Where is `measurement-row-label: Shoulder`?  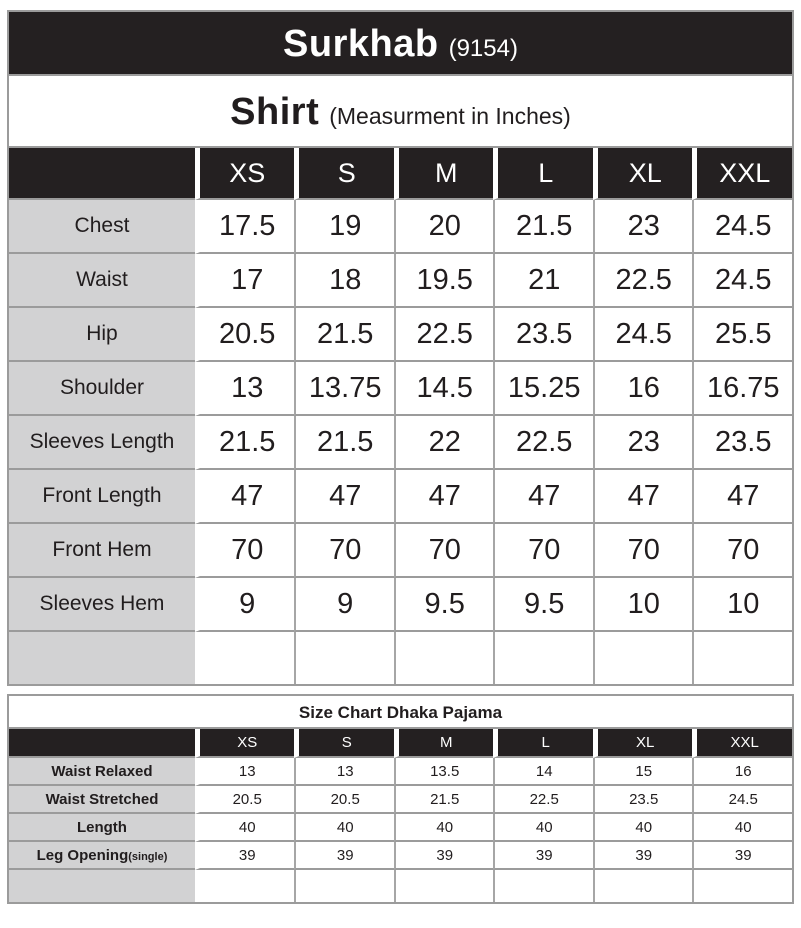 measurement-row-label: Shoulder is located at coordinates (102, 389).